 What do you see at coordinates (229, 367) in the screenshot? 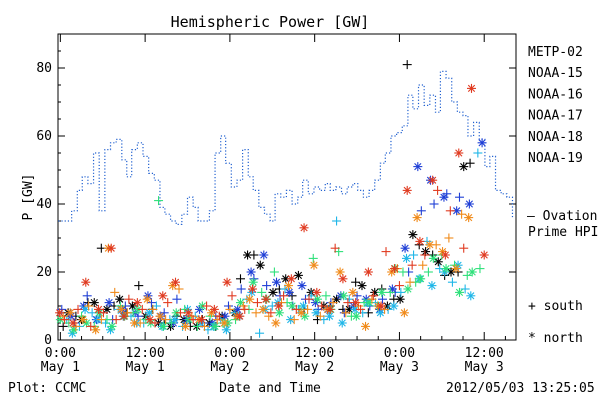
I see `x-tick-date-label: May 2` at bounding box center [229, 367].